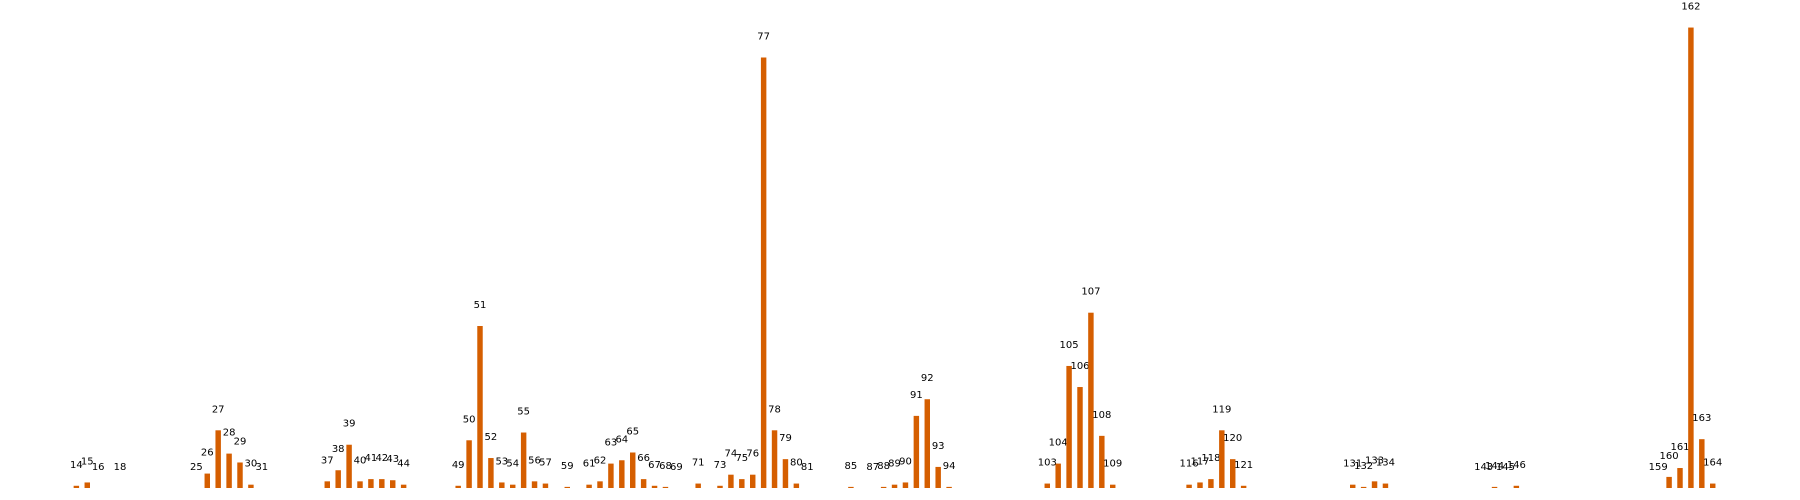  I want to click on bar-label: 81, so click(807, 467).